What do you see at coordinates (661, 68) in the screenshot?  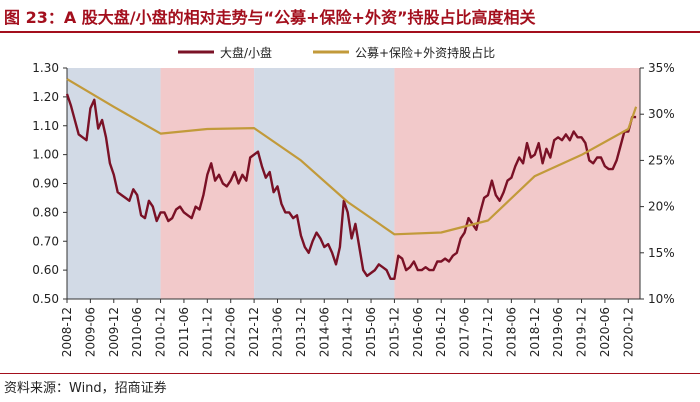 I see `right-axis-tick-label: 35%` at bounding box center [661, 68].